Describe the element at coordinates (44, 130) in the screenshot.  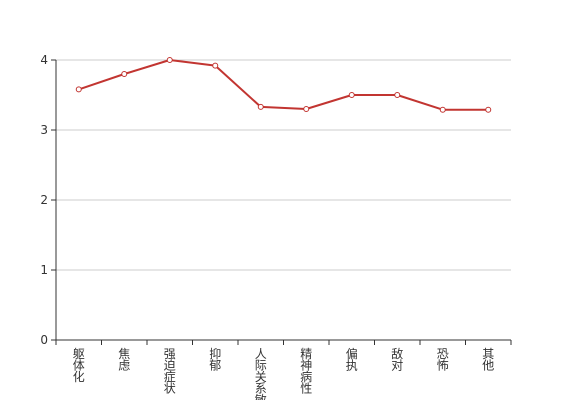
I see `y-tick-label: 3` at that location.